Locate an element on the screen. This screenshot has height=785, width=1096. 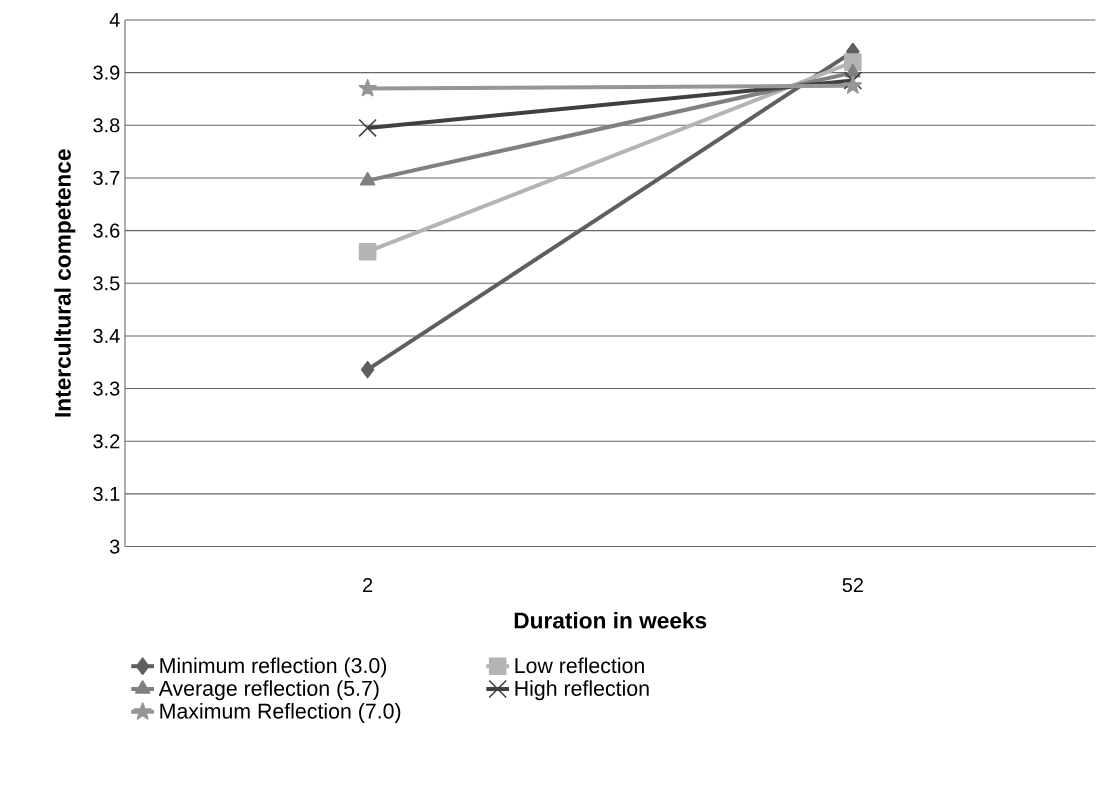
y-axis-title: Intercultural competence is located at coordinates (65, 283).